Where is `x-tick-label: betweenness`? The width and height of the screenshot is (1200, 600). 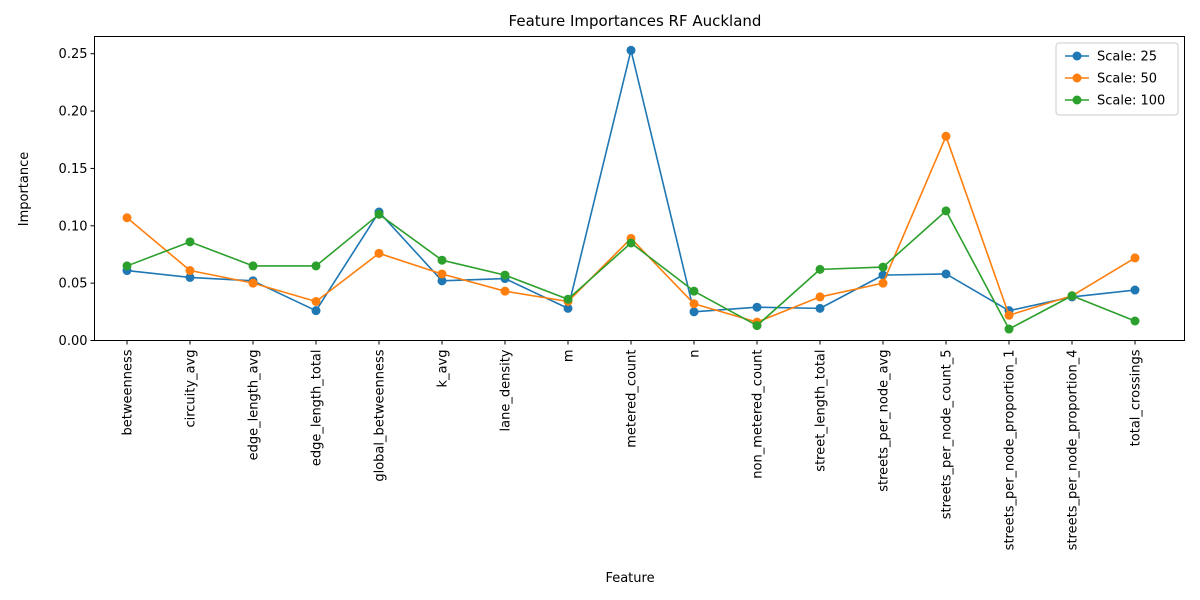
x-tick-label: betweenness is located at coordinates (128, 392).